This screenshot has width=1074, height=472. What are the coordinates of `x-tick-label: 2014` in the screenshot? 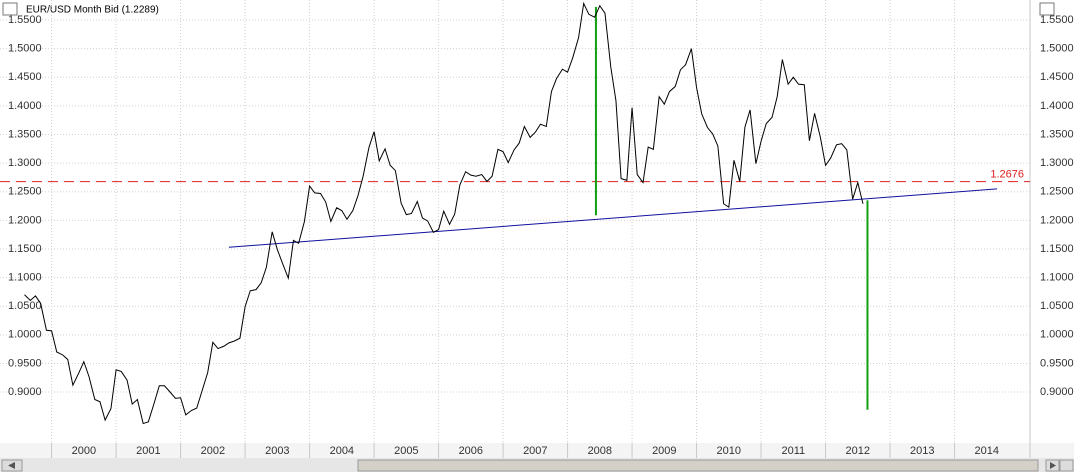 It's located at (987, 451).